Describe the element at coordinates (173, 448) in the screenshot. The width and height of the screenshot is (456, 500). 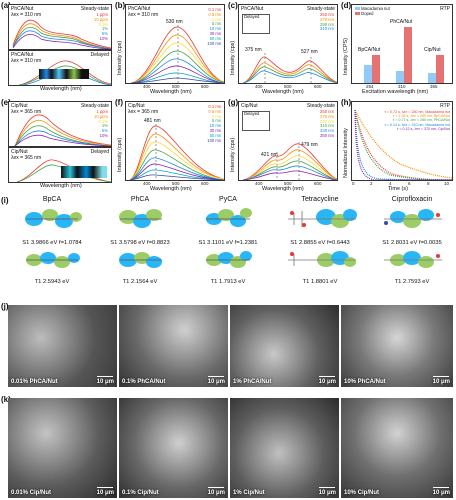
I see `sem-image: 0.1% Cip/Nut 10 μm` at that location.